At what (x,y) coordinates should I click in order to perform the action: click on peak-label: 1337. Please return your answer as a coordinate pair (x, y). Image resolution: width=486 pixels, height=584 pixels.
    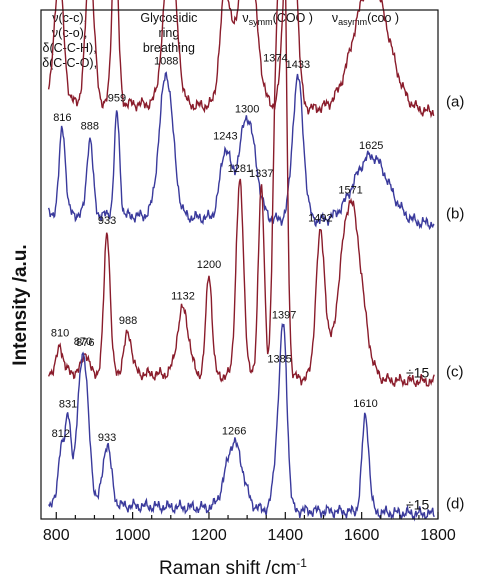
    Looking at the image, I should click on (261, 174).